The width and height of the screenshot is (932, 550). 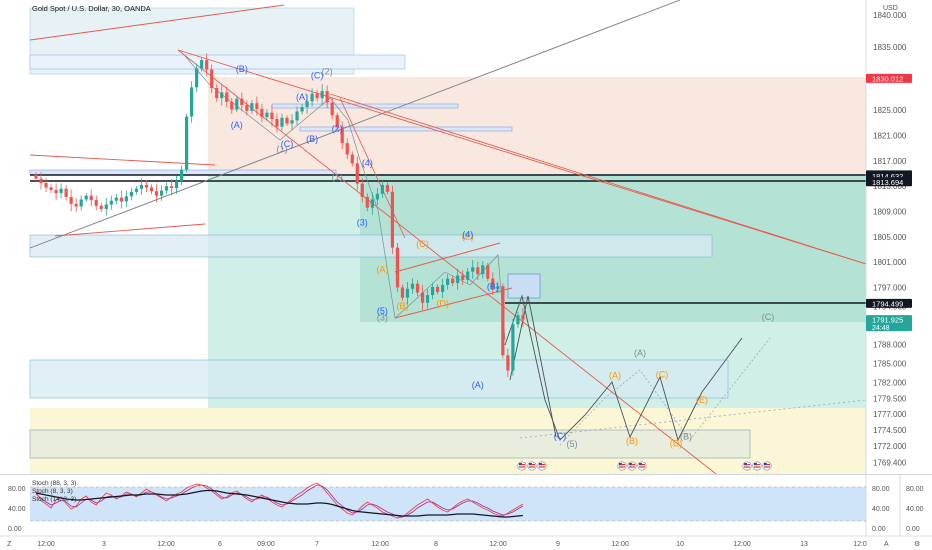 I want to click on economic-event-icons, so click(x=644, y=466).